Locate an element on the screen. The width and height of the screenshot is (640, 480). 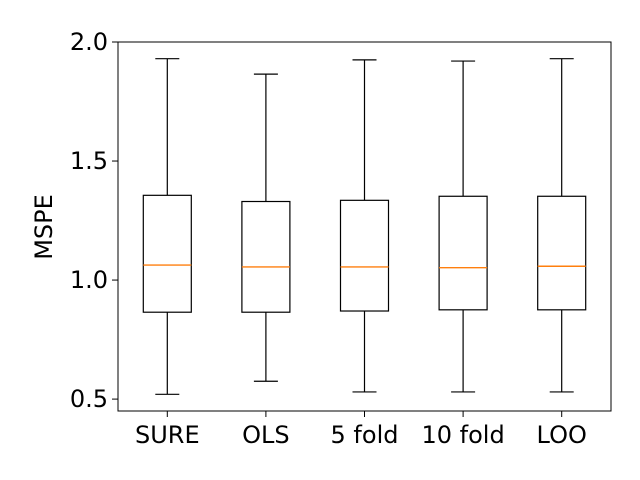
y-tick-label: 1.0 is located at coordinates (89, 280).